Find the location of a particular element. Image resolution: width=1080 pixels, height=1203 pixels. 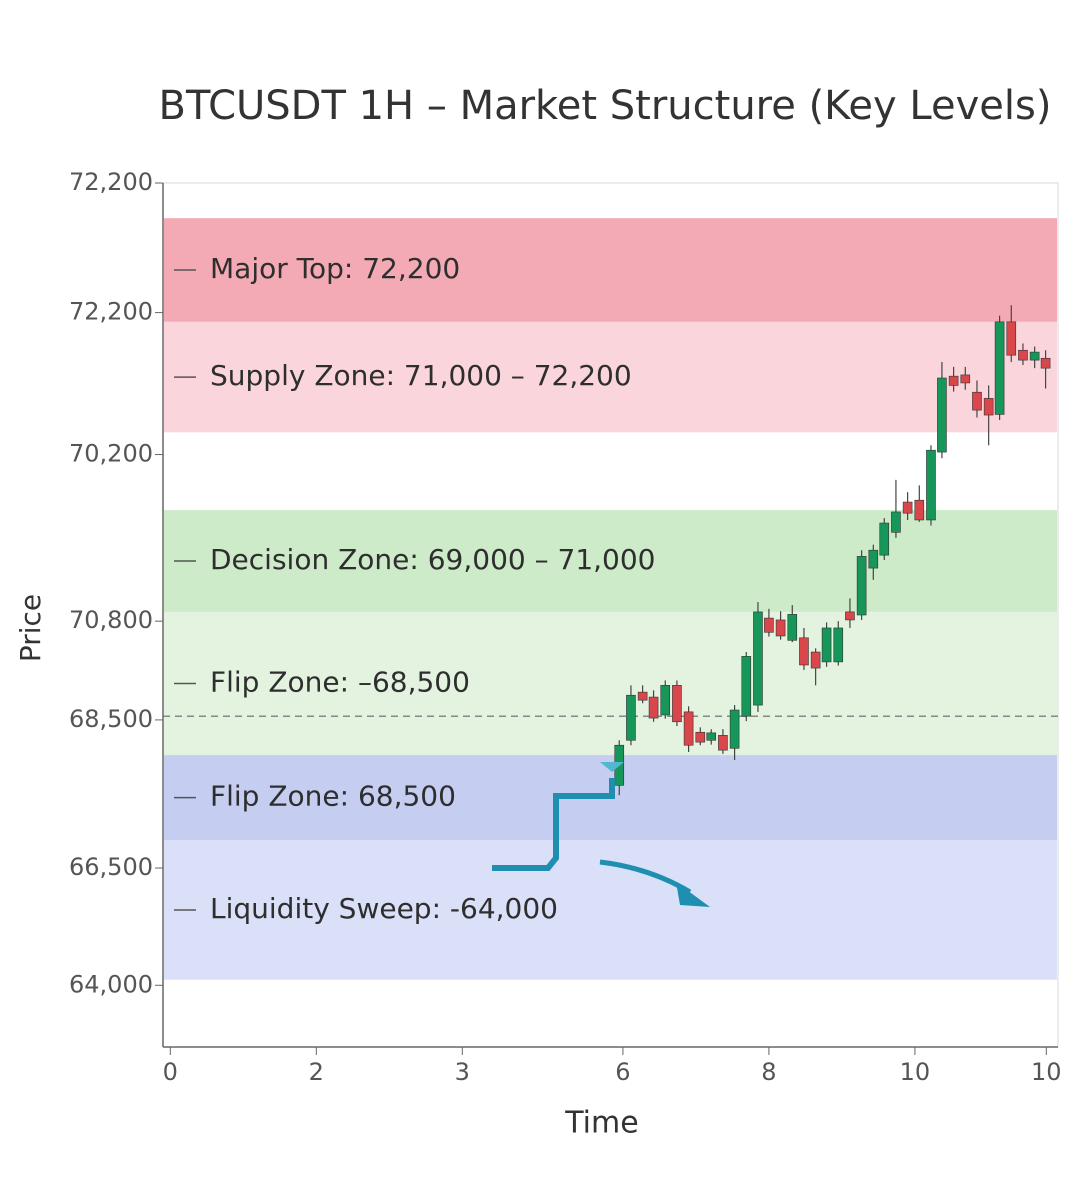

zone-label: Major Top: 72,200 is located at coordinates (335, 268).